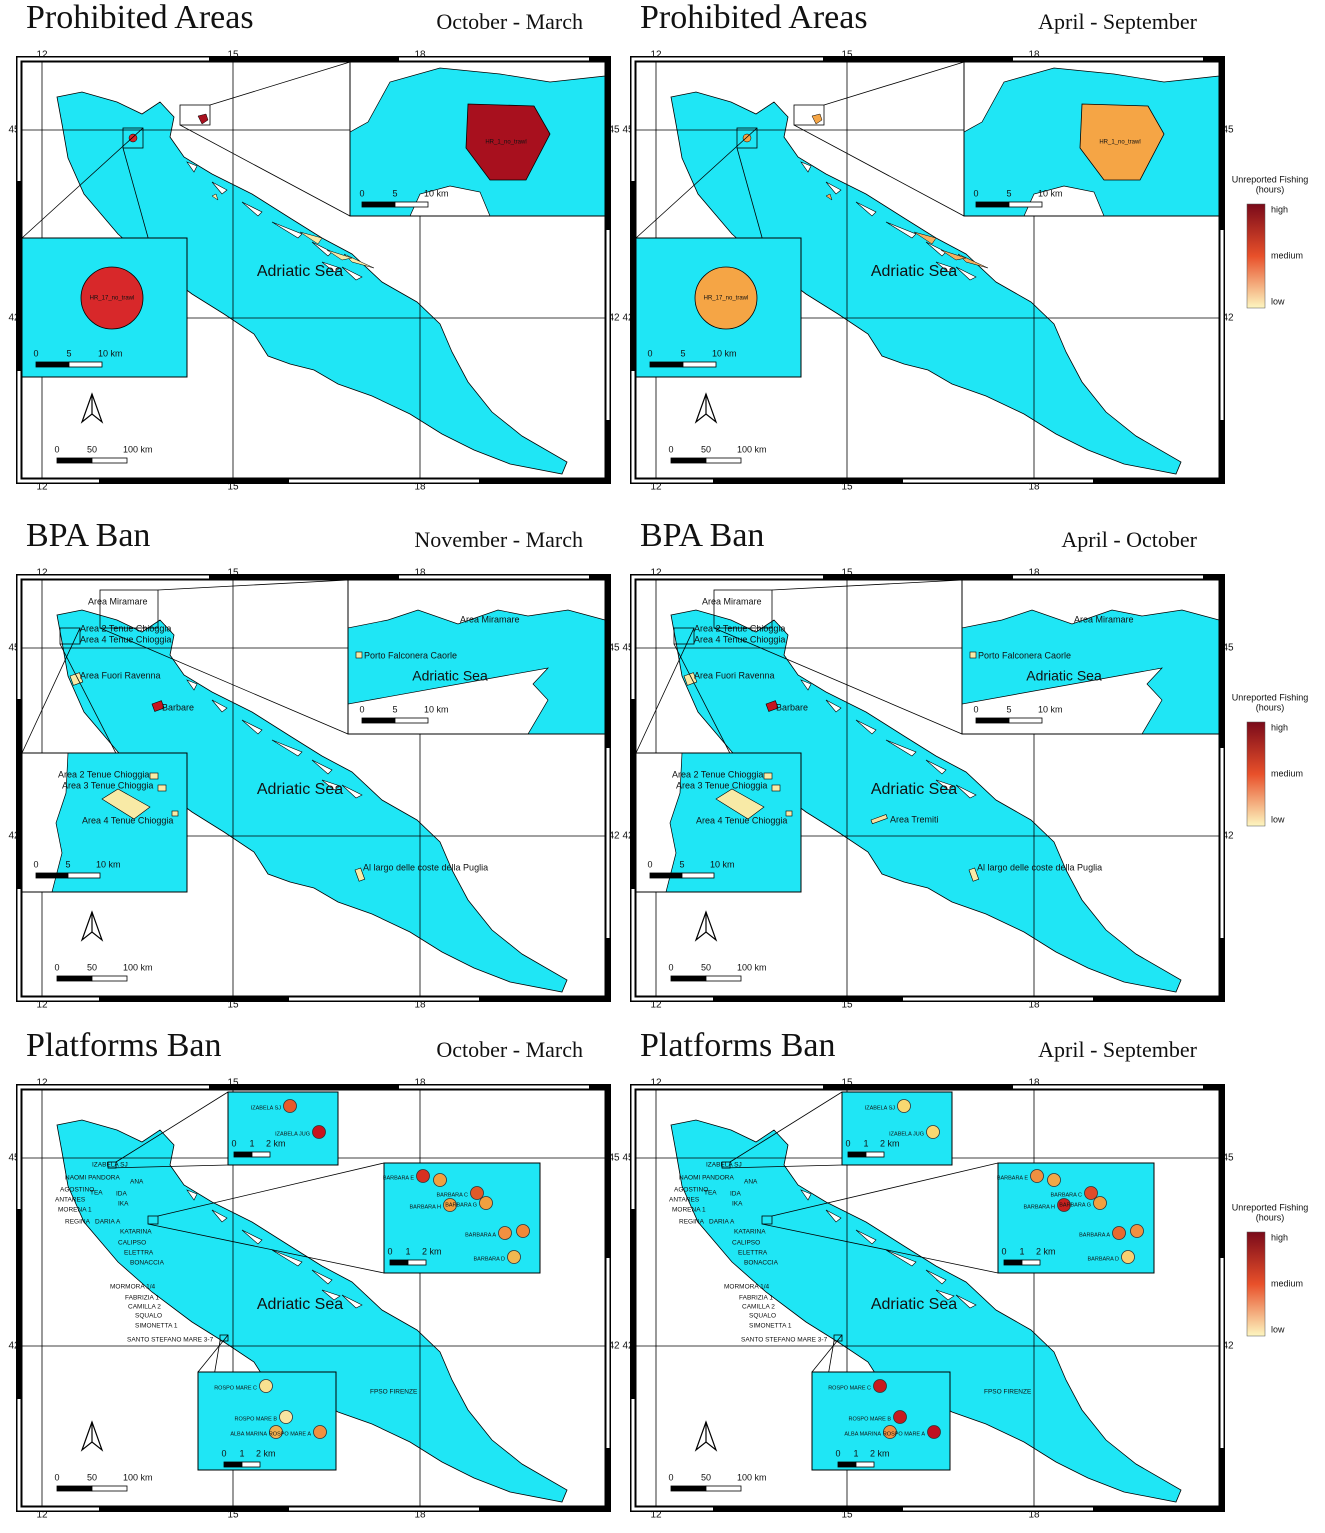  Describe the element at coordinates (235, 1388) in the screenshot. I see `platform-label: ROSPO MARE C` at that location.